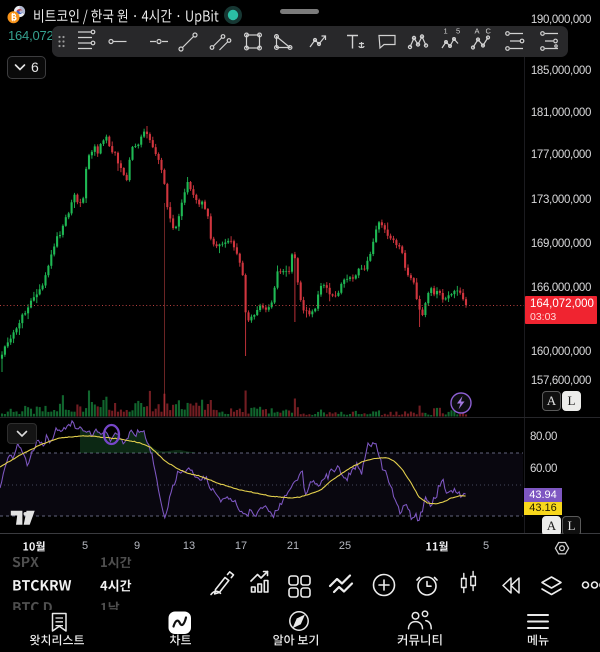  Describe the element at coordinates (477, 31) in the screenshot. I see `svg-text: A` at that location.